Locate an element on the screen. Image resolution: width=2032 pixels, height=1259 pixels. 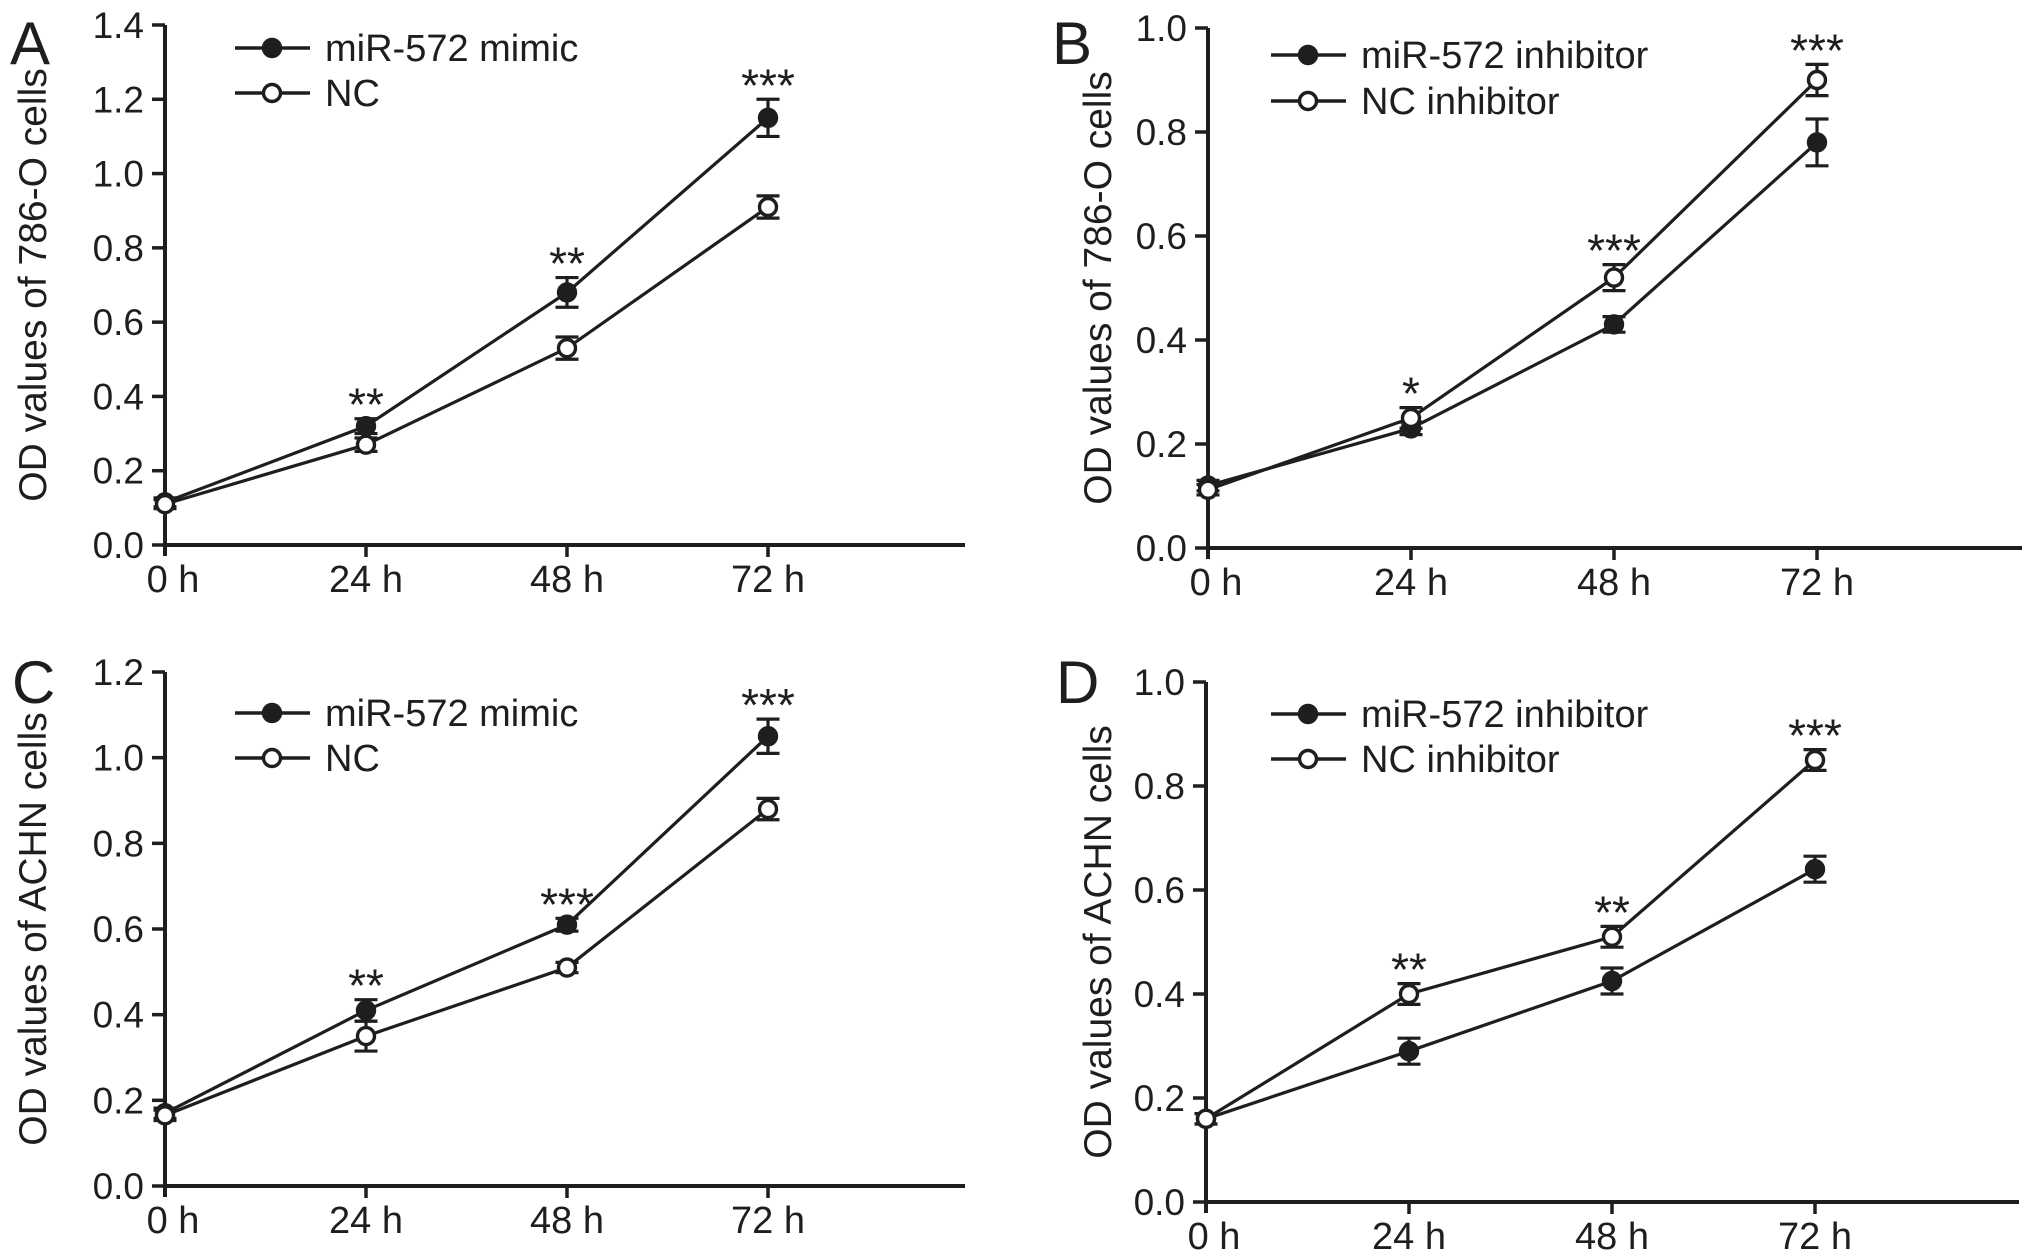
y-axis-title: OD values of ACHN cells is located at coordinates (1098, 941).